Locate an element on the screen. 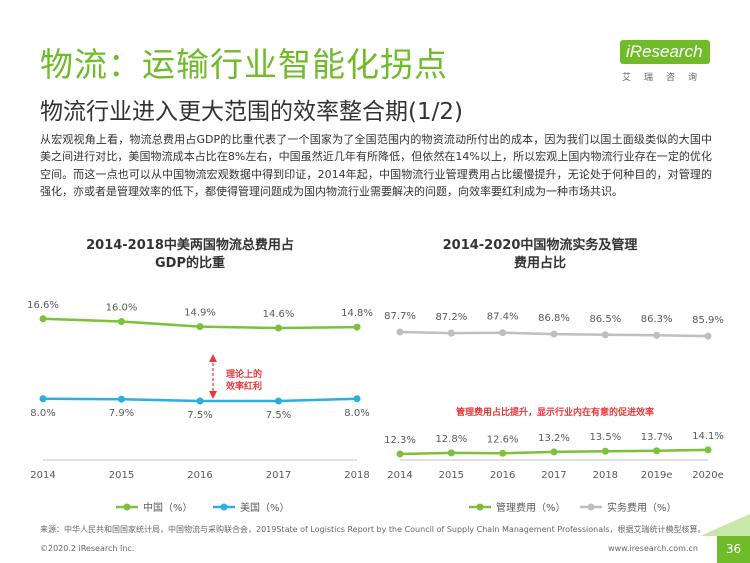 This screenshot has height=563, width=750. page-subtitle: 物流行业进入更大范围的效率整合期(1/2) is located at coordinates (251, 112).